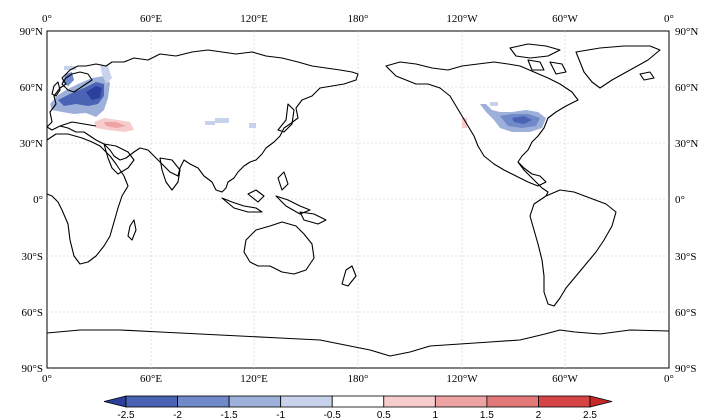 The width and height of the screenshot is (722, 420). What do you see at coordinates (254, 19) in the screenshot?
I see `top-tick-label: 120°E` at bounding box center [254, 19].